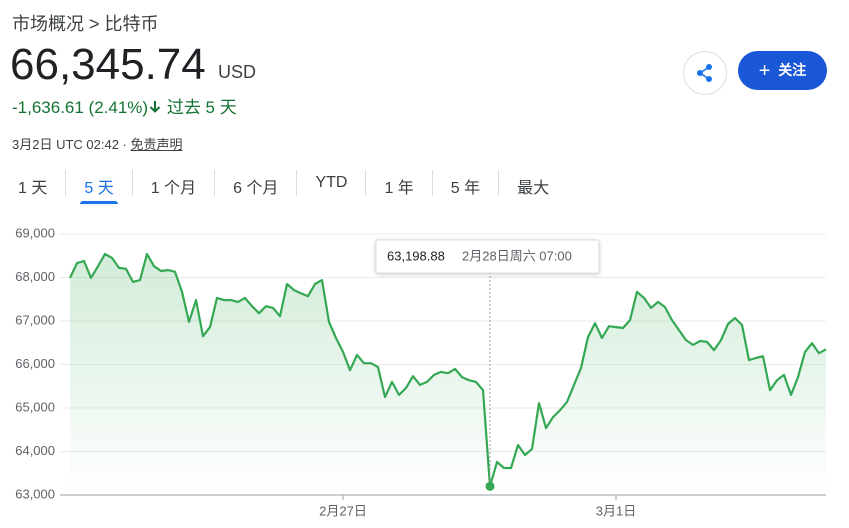 The image size is (849, 528). I want to click on hover-point, so click(490, 486).